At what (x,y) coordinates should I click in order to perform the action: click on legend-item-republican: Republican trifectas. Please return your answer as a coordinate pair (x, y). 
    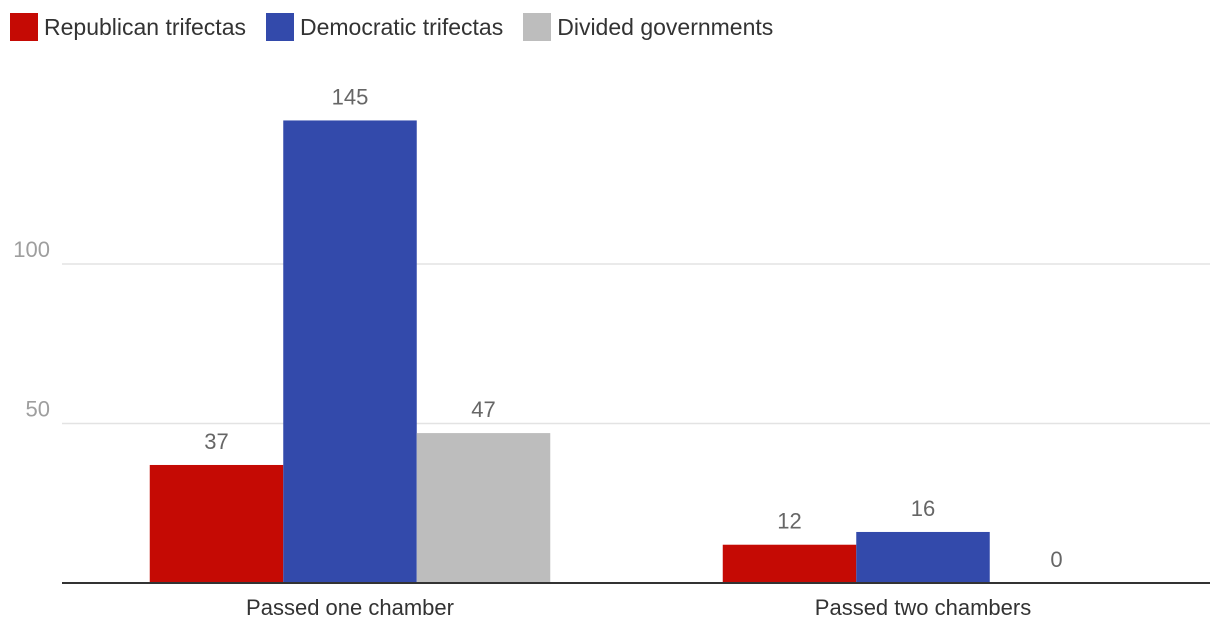
    Looking at the image, I should click on (128, 27).